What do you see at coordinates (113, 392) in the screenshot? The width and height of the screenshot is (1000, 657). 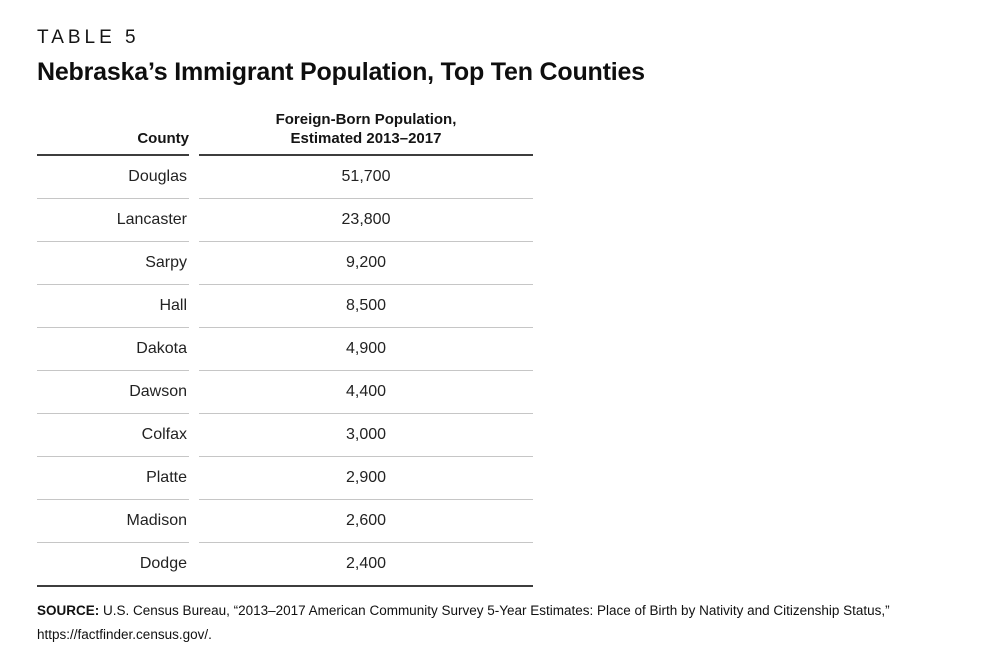 I see `county-cell: Dawson` at bounding box center [113, 392].